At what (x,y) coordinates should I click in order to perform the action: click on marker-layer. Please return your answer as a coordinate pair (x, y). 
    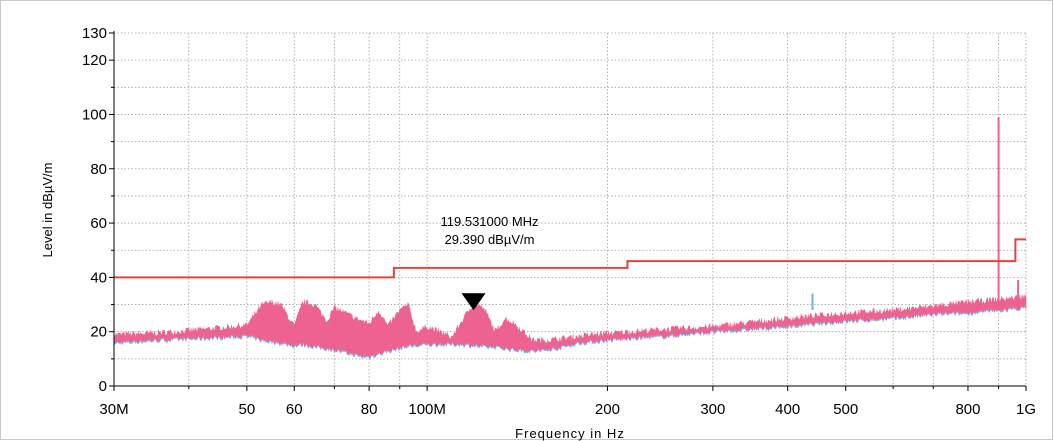
    Looking at the image, I should click on (473, 302).